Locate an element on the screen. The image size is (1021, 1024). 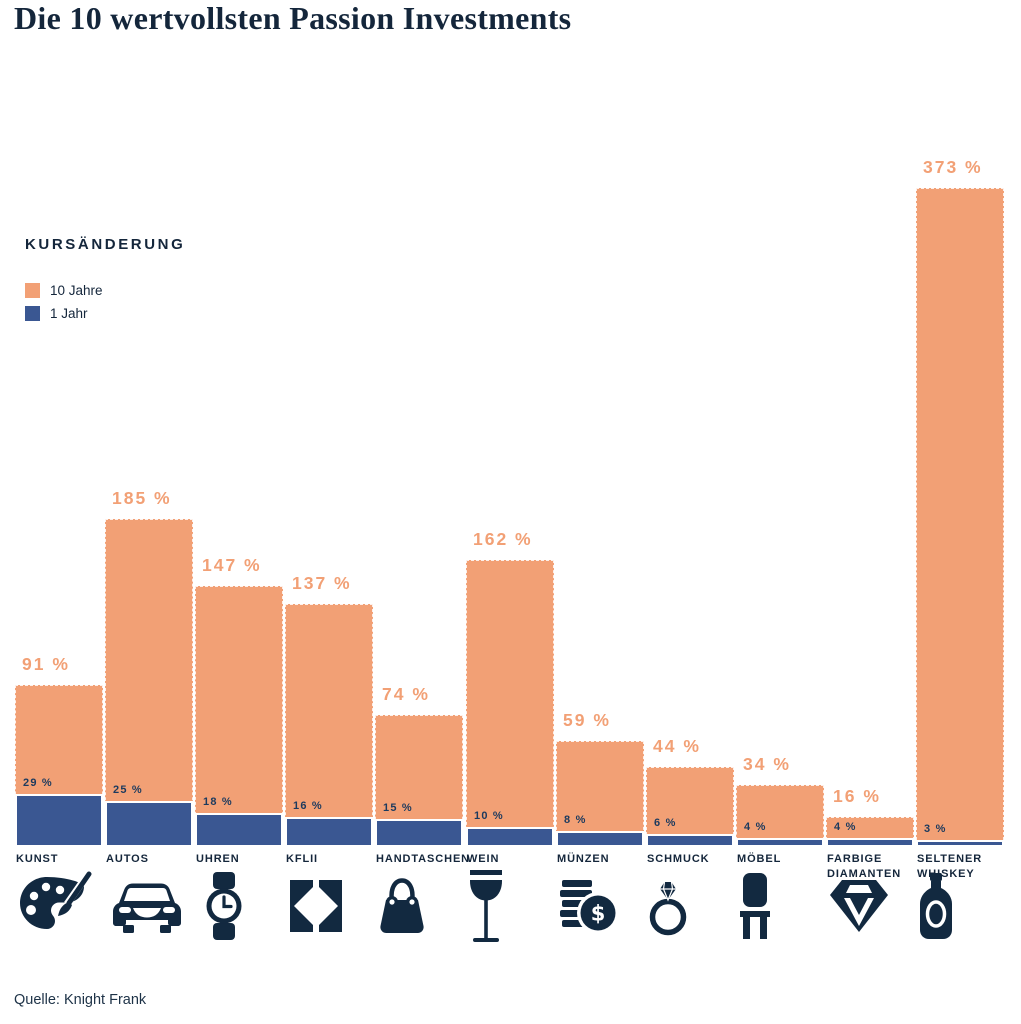
bar-value-label-10-jahre: 59 % is located at coordinates (587, 720).